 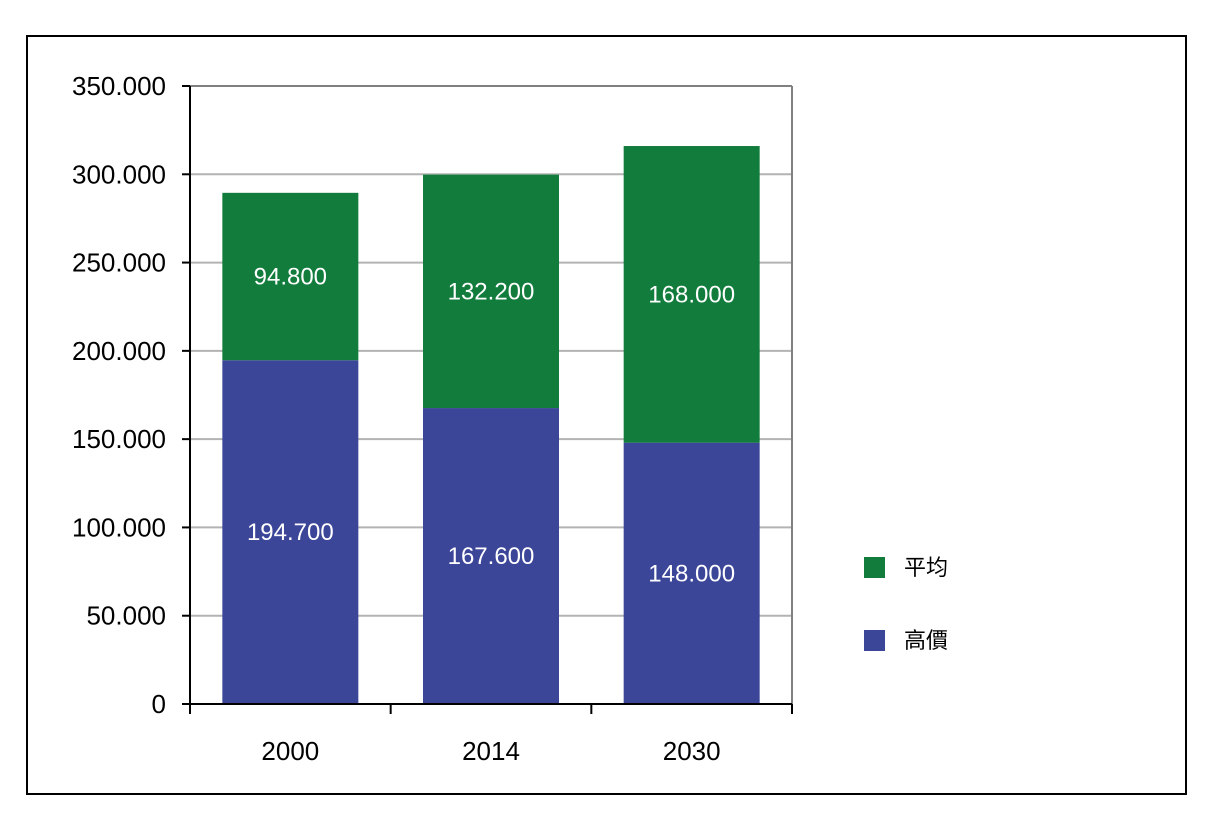 I want to click on legend-label: 平均, so click(x=926, y=567).